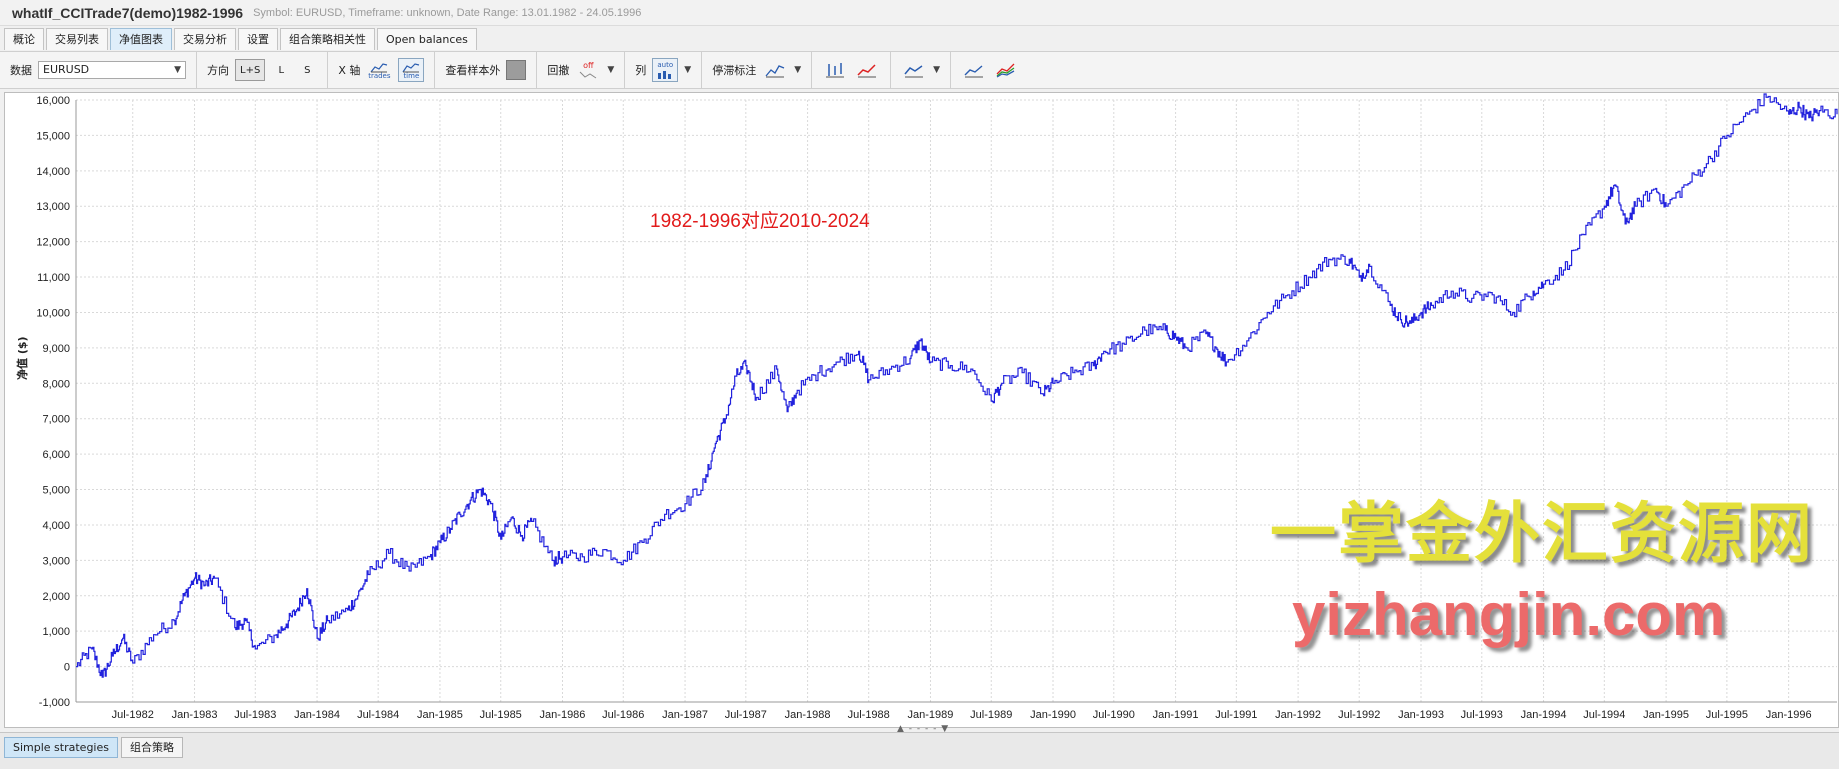 The width and height of the screenshot is (1839, 769). I want to click on y-tick-label: 10,000, so click(53, 313).